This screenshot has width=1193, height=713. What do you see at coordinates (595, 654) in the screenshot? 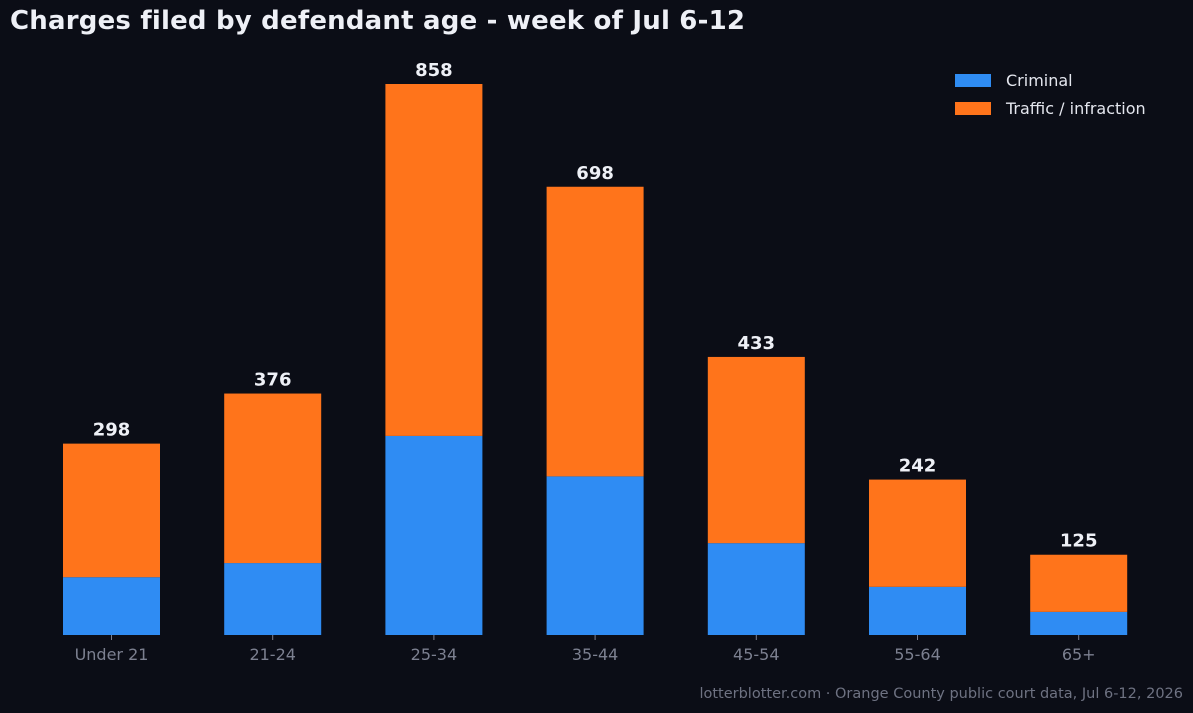
I see `x-tick-label-35-44: 35-44` at bounding box center [595, 654].